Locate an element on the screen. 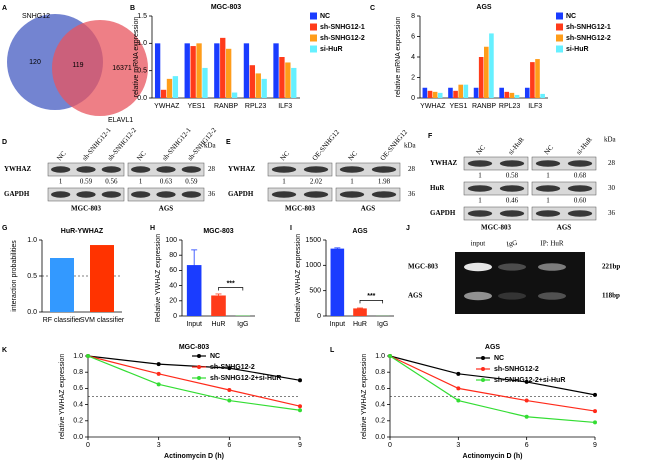 Image resolution: width=648 pixels, height=462 pixels. legend-swatch is located at coordinates (313, 27).